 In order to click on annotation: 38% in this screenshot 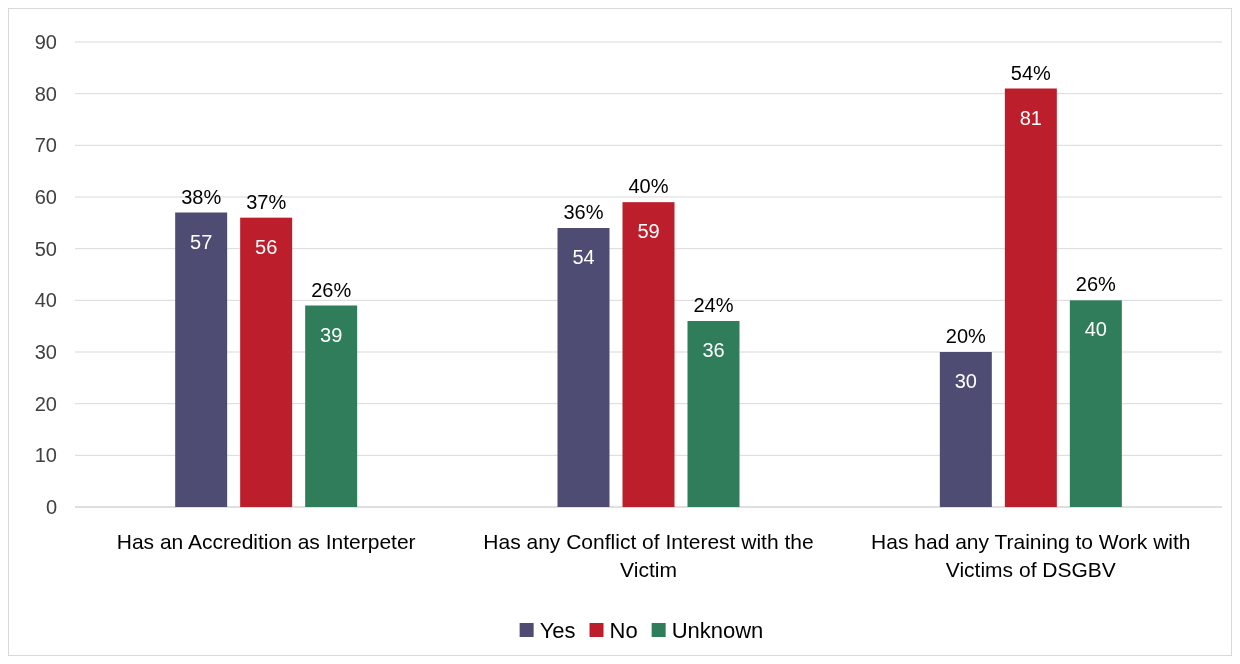, I will do `click(201, 196)`.